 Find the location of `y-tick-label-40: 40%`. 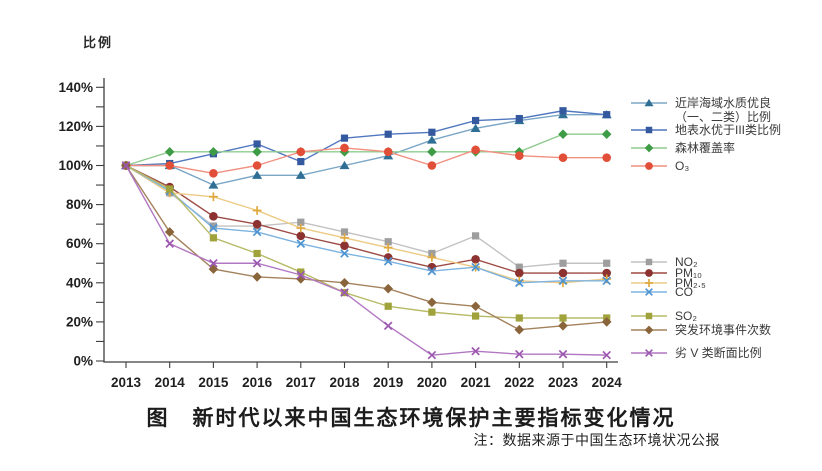

y-tick-label-40: 40% is located at coordinates (79, 282).